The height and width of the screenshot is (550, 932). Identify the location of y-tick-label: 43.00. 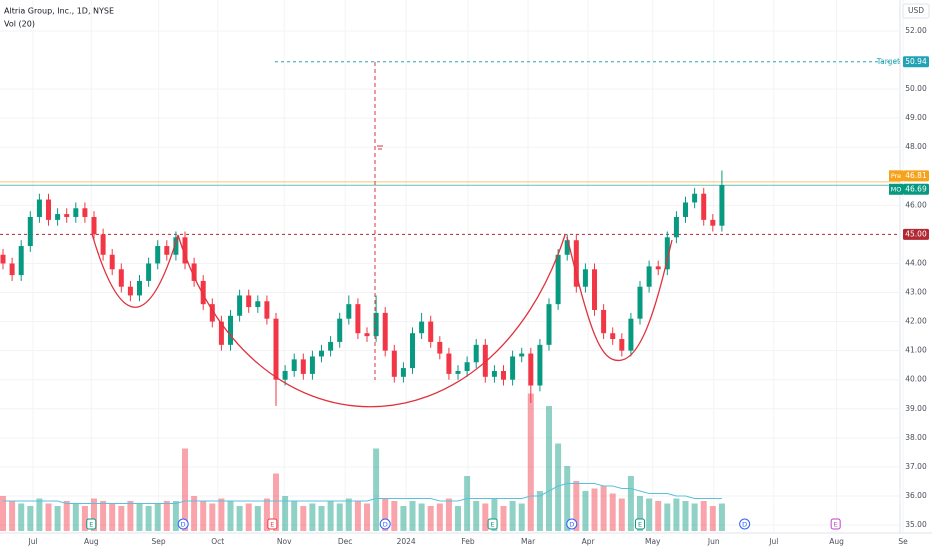
(916, 292).